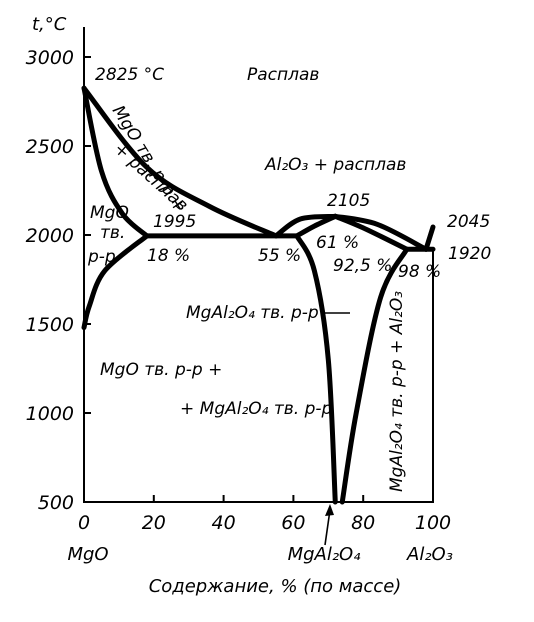  Describe the element at coordinates (256, 409) in the screenshot. I see `region-two-phase-line2: + MgAl₂O₄ тв. р-р` at that location.